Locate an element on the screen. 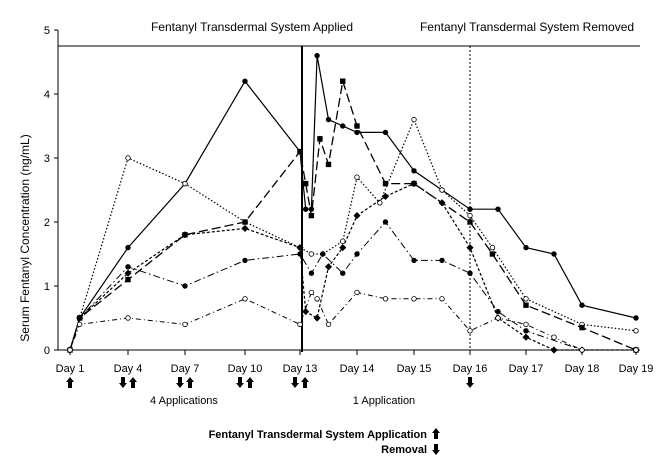 This screenshot has height=473, width=658. x-tick-label-day-15: Day 15 is located at coordinates (414, 369).